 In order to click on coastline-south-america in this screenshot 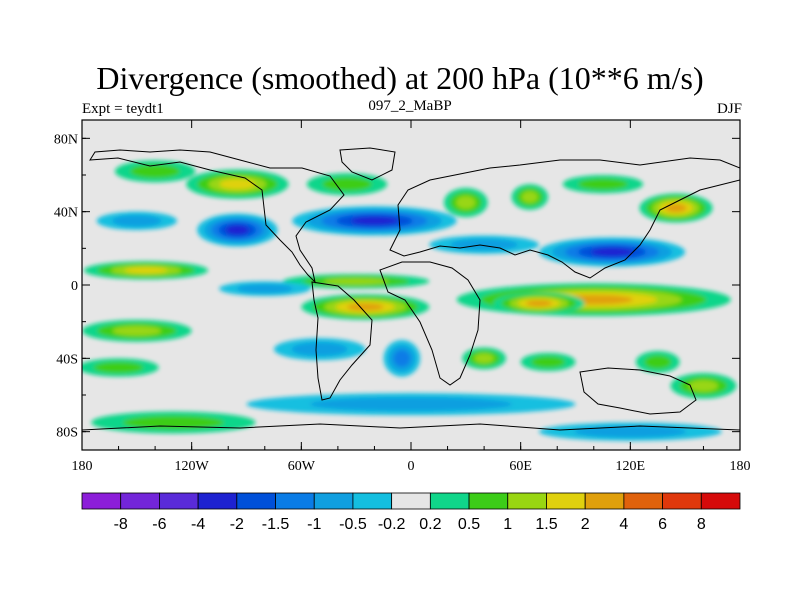, I will do `click(342, 341)`.